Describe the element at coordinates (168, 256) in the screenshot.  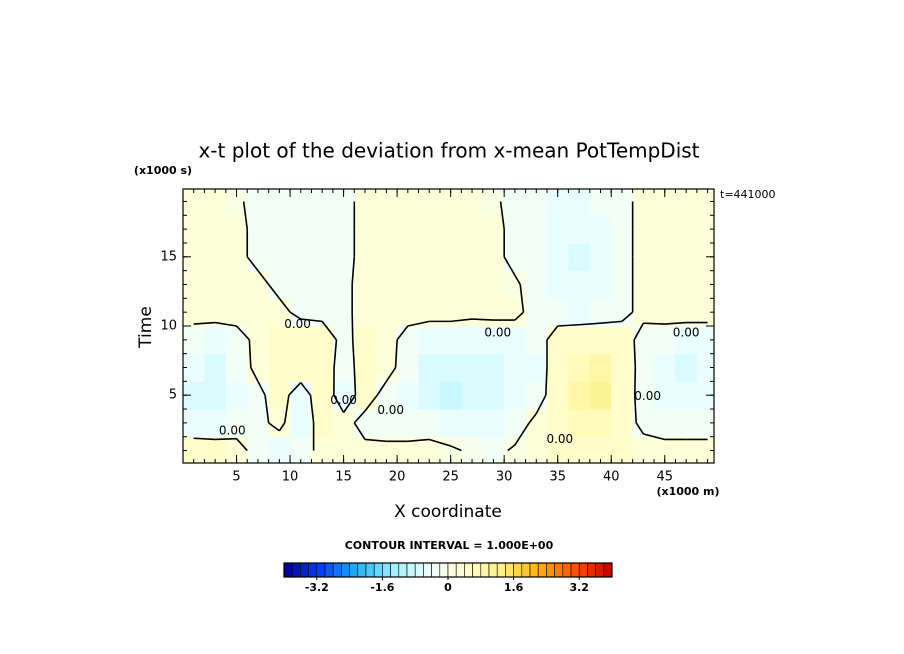
I see `y-tick-label: 15` at that location.